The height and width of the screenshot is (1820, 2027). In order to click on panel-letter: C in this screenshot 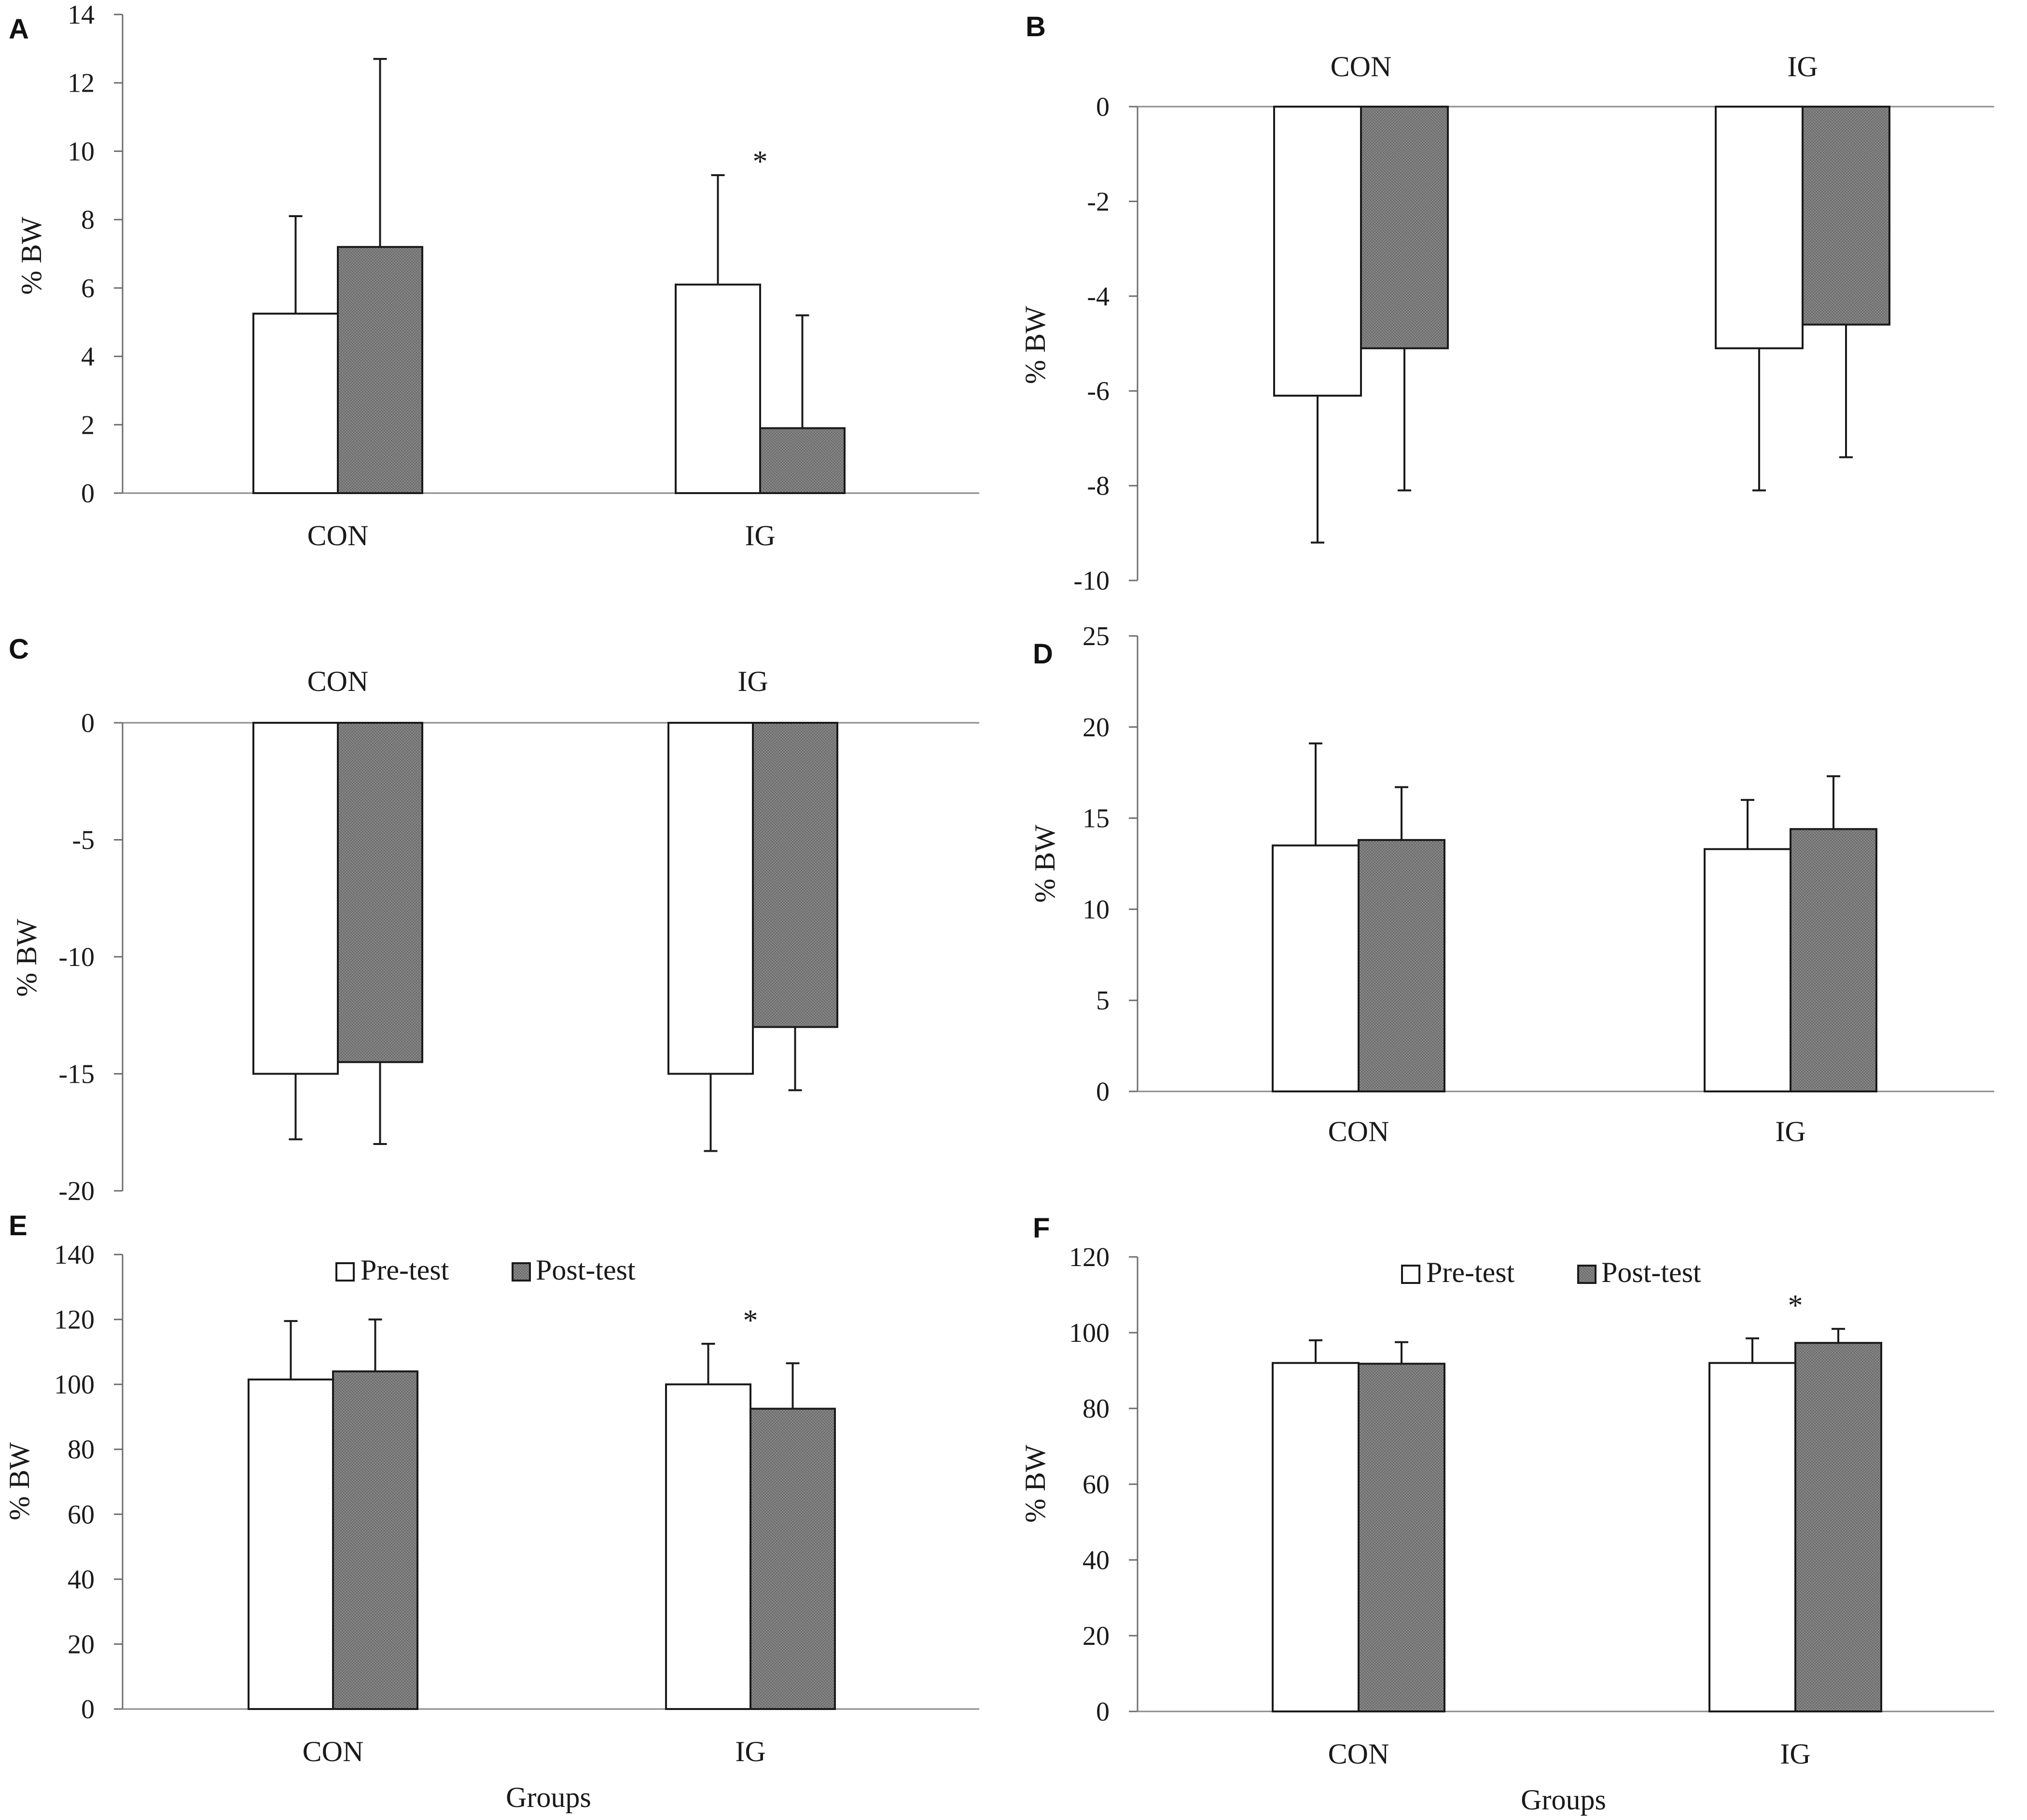, I will do `click(19, 649)`.